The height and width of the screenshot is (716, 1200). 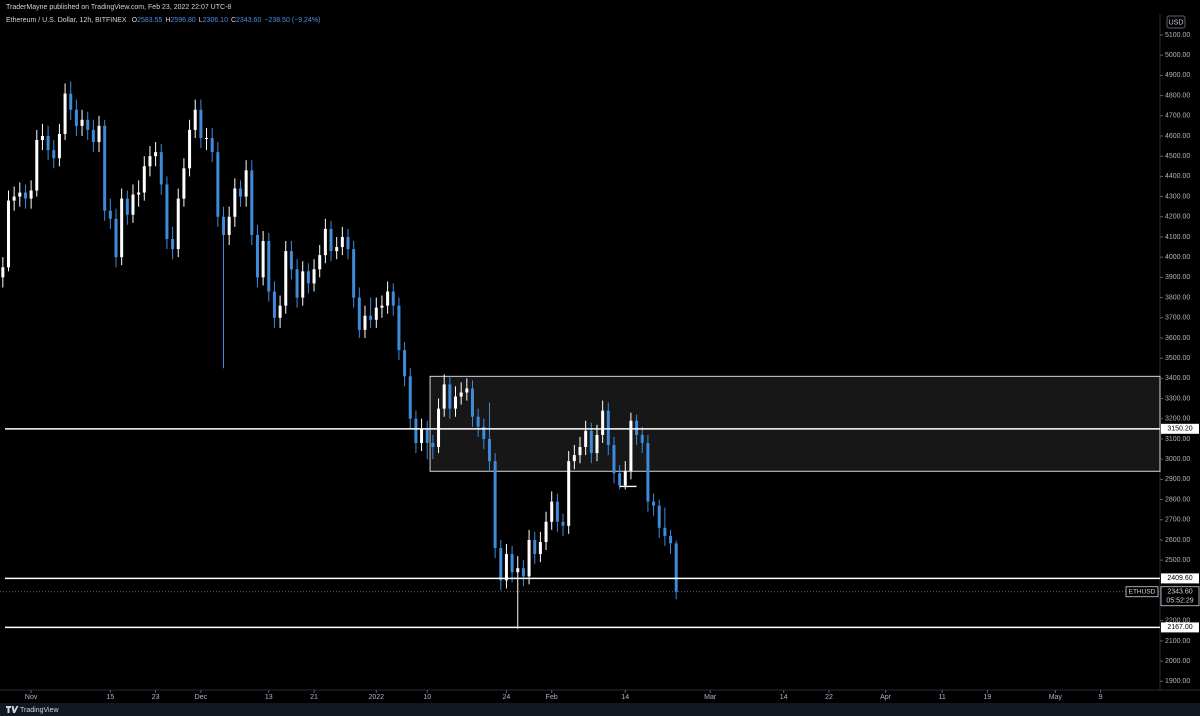 I want to click on y-tick-label: 3500.00, so click(x=1177, y=358).